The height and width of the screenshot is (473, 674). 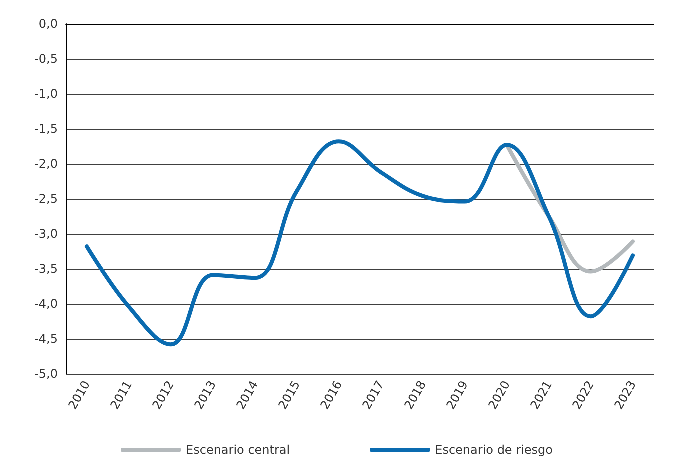 What do you see at coordinates (46, 304) in the screenshot?
I see `y-tick-label: -4,0` at bounding box center [46, 304].